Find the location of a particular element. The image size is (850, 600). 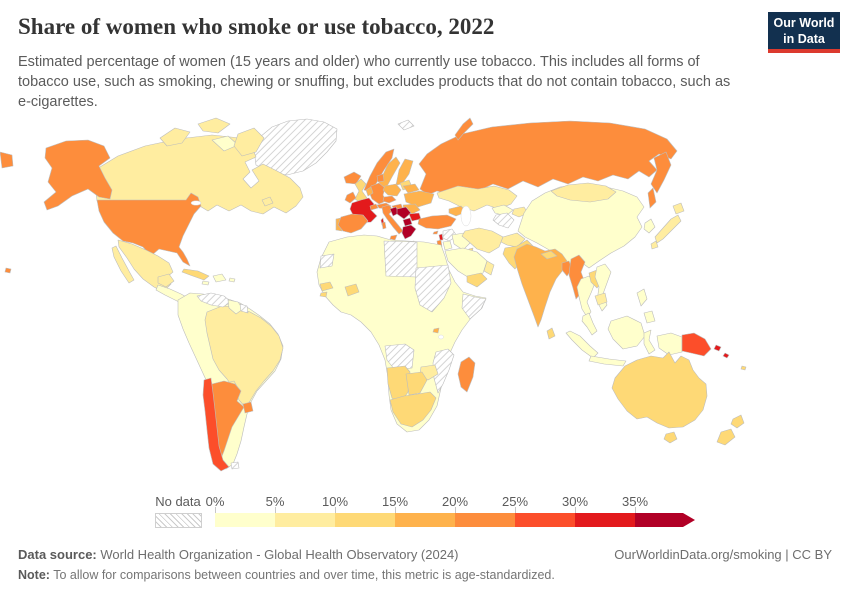

country-united-kingdom is located at coordinates (361, 191).